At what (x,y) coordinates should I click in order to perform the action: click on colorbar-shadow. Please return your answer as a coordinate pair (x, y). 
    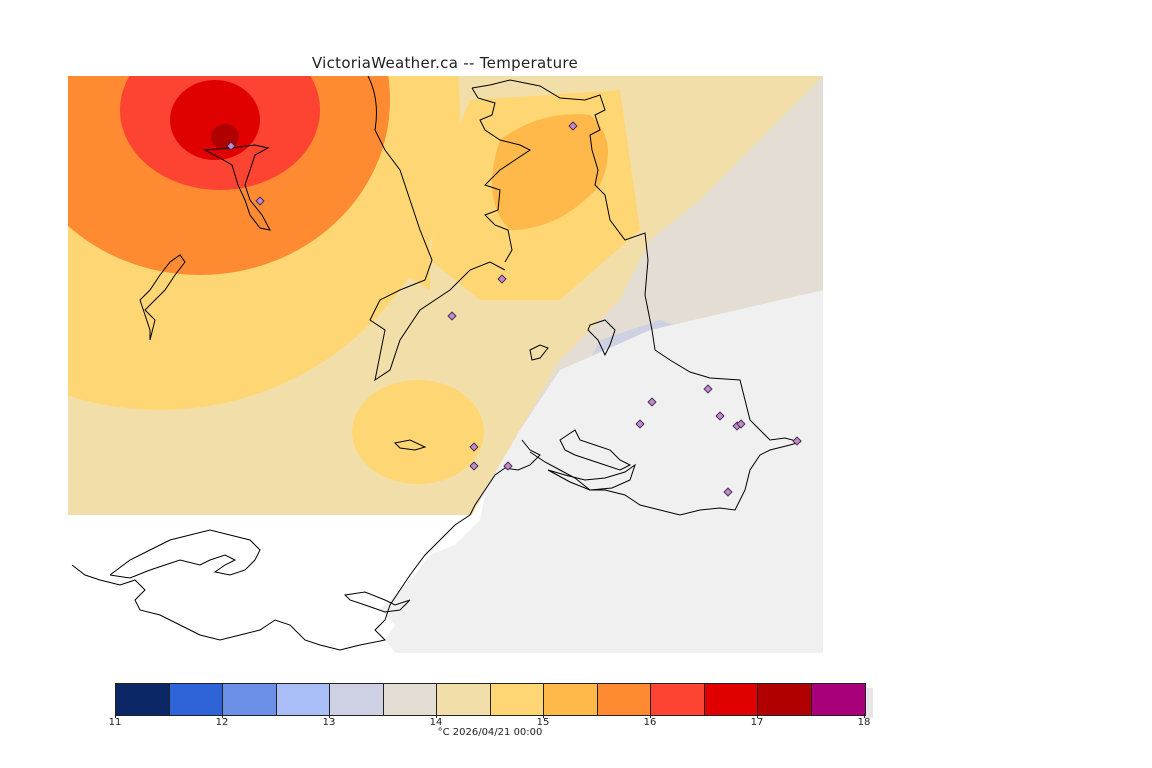
    Looking at the image, I should click on (868, 703).